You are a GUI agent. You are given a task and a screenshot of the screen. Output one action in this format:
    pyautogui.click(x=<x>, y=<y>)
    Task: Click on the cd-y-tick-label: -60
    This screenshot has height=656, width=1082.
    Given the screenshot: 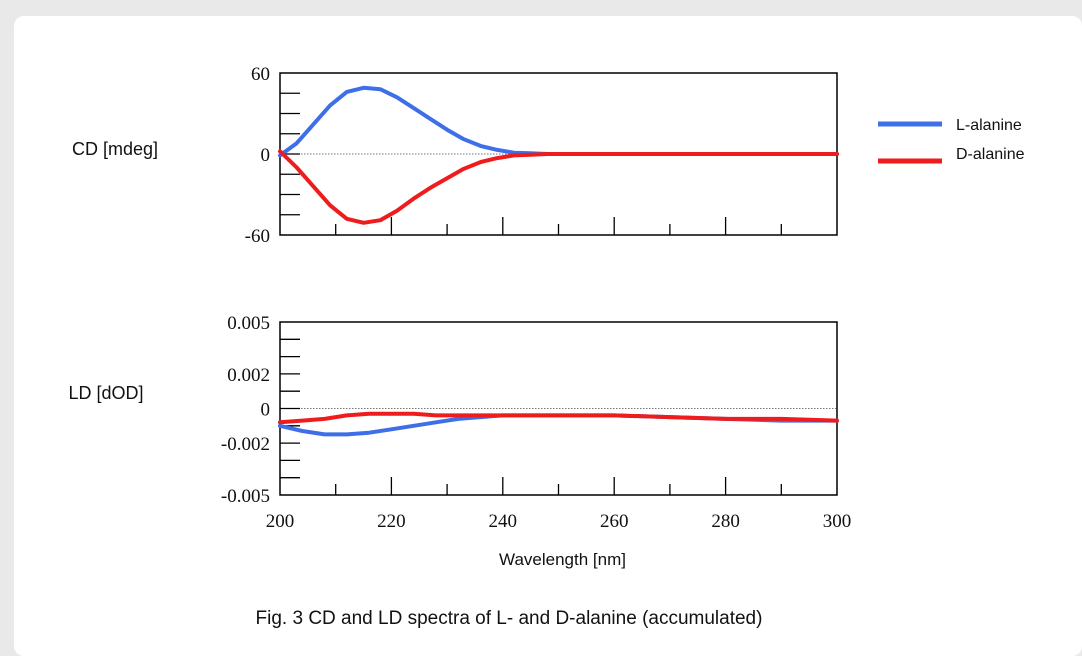 What is the action you would take?
    pyautogui.click(x=257, y=236)
    